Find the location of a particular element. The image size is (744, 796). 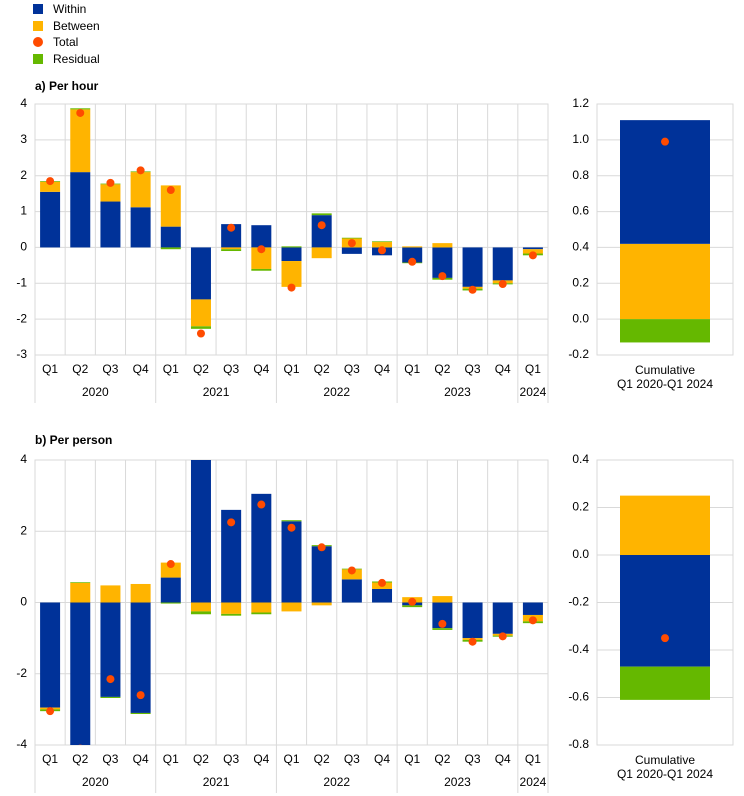

y-tick-label: 0.8 is located at coordinates (580, 175).